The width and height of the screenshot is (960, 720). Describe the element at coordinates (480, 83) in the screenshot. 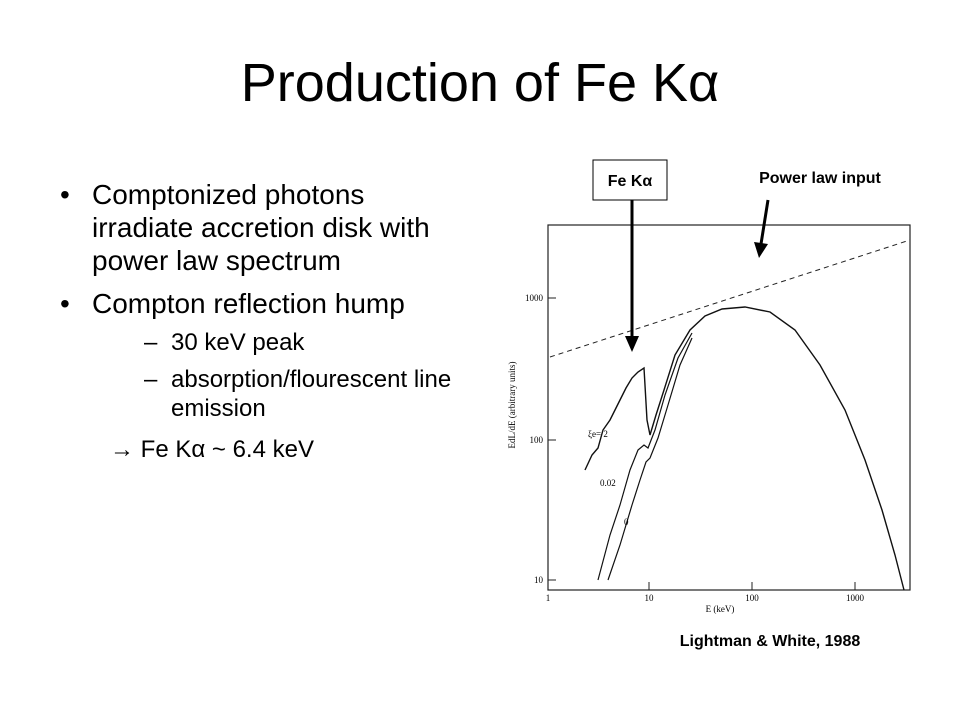

I see `slide-title: Production of Fe Kα` at that location.